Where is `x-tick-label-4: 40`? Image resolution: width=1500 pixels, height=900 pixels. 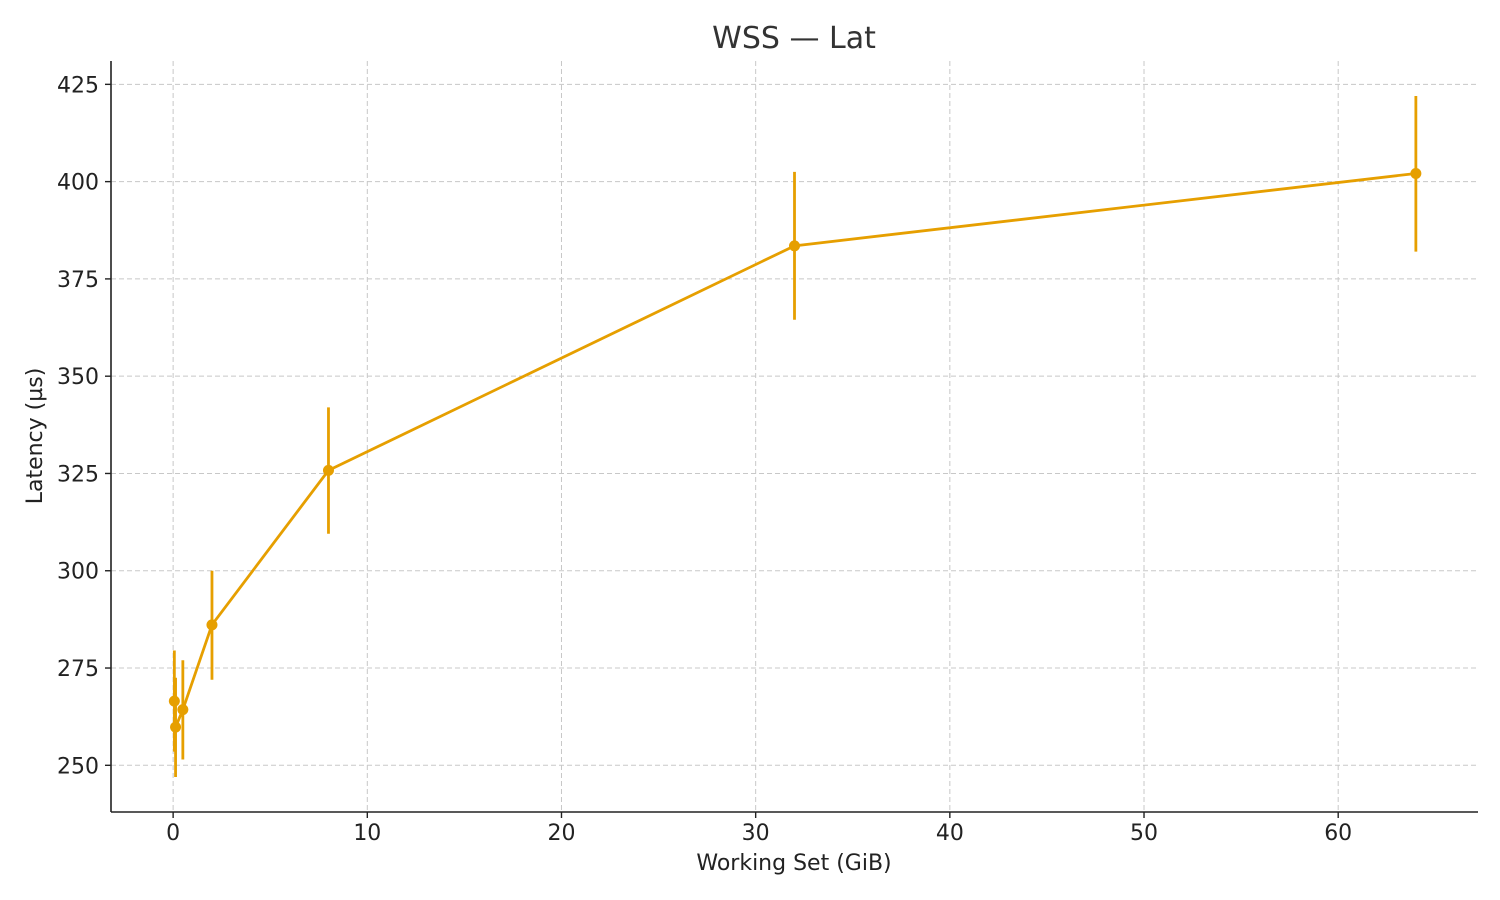 x-tick-label-4: 40 is located at coordinates (950, 833).